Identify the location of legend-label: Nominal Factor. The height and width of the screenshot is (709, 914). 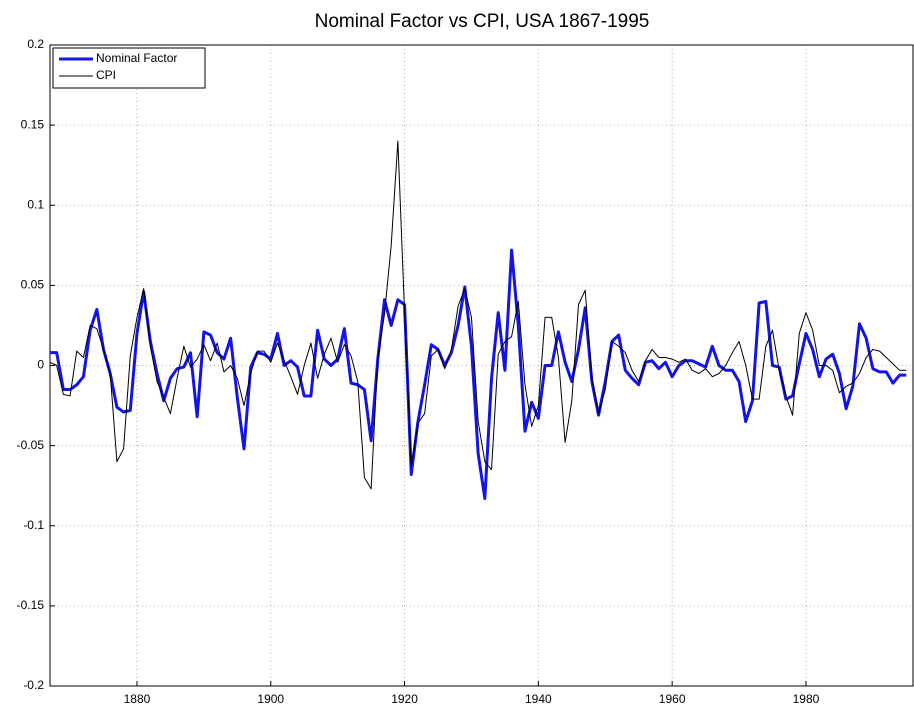
(136, 58).